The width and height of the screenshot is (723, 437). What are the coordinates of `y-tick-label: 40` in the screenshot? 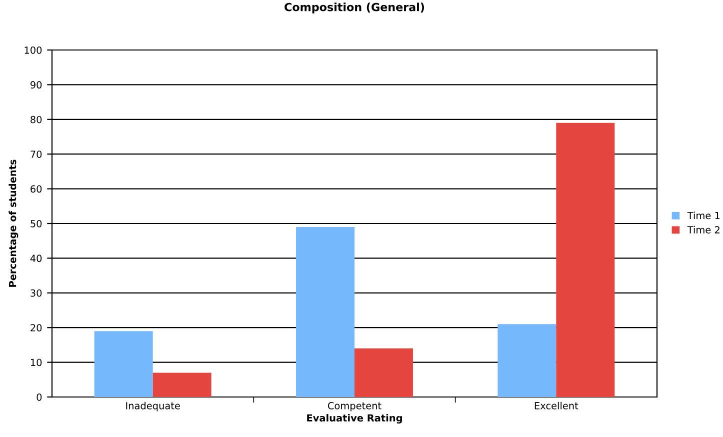 It's located at (36, 258).